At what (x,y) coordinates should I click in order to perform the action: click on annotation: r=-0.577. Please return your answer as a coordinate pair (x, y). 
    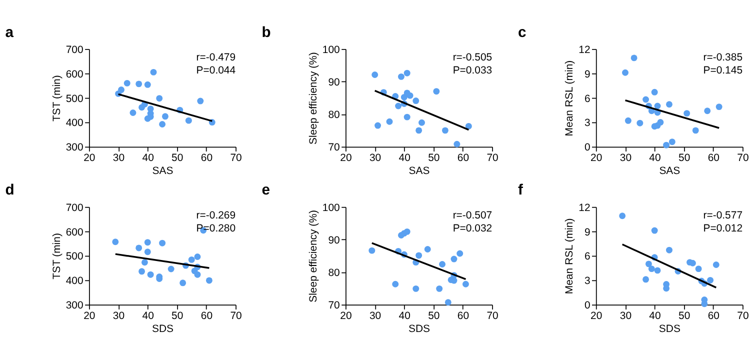
    Looking at the image, I should click on (723, 216).